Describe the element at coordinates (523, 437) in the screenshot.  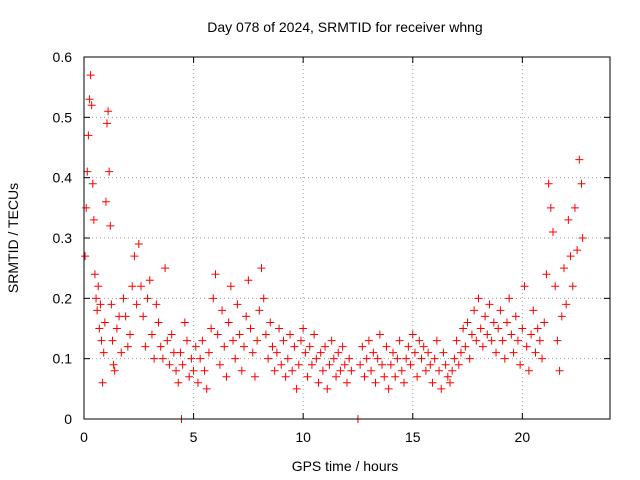
I see `x-tick-label: 20` at that location.